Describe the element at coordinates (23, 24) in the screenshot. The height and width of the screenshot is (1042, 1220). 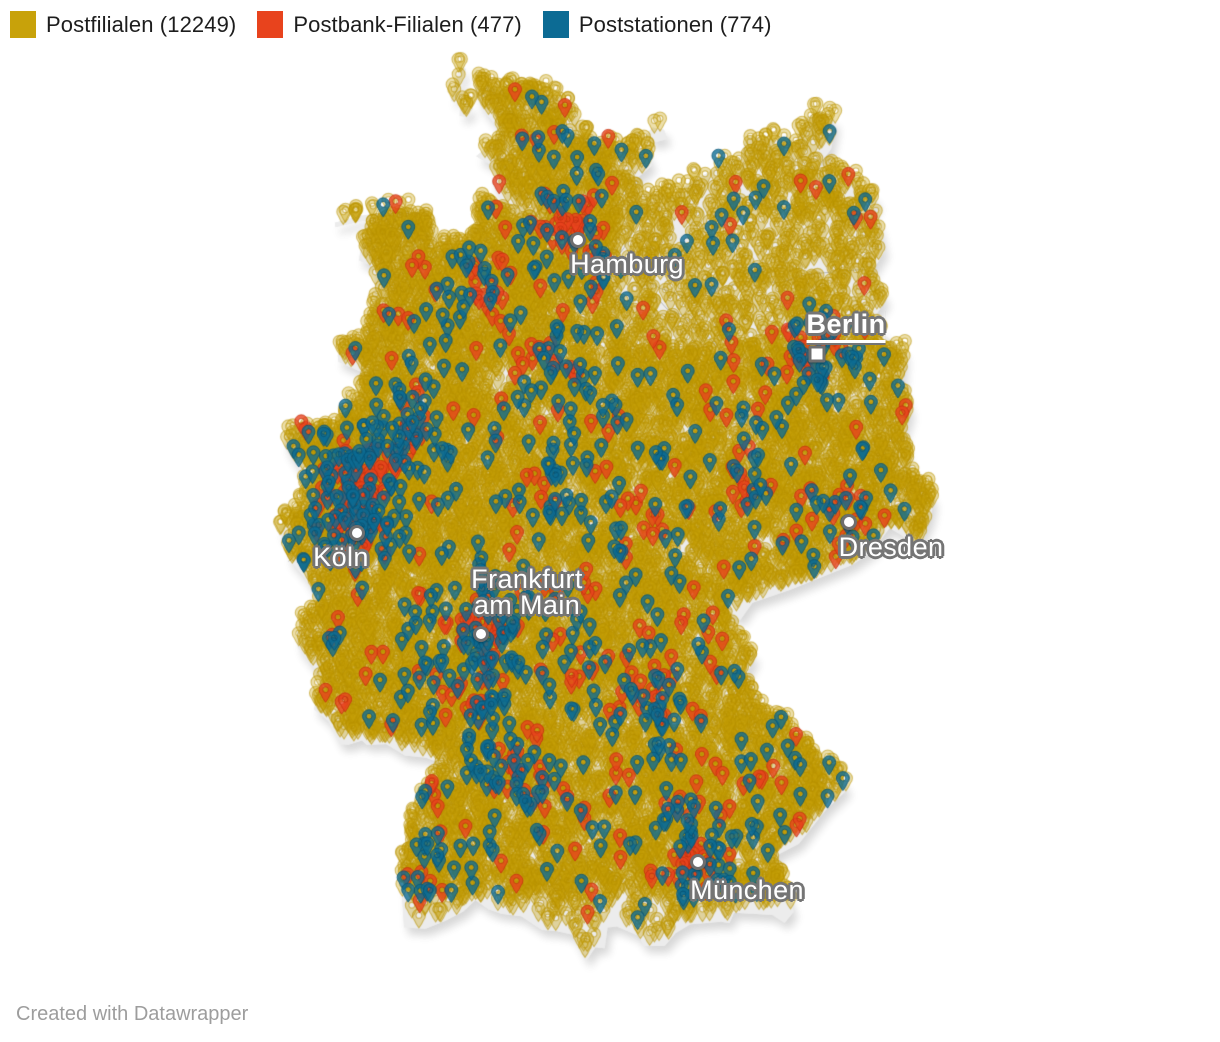
I see `postfilialen-swatch` at that location.